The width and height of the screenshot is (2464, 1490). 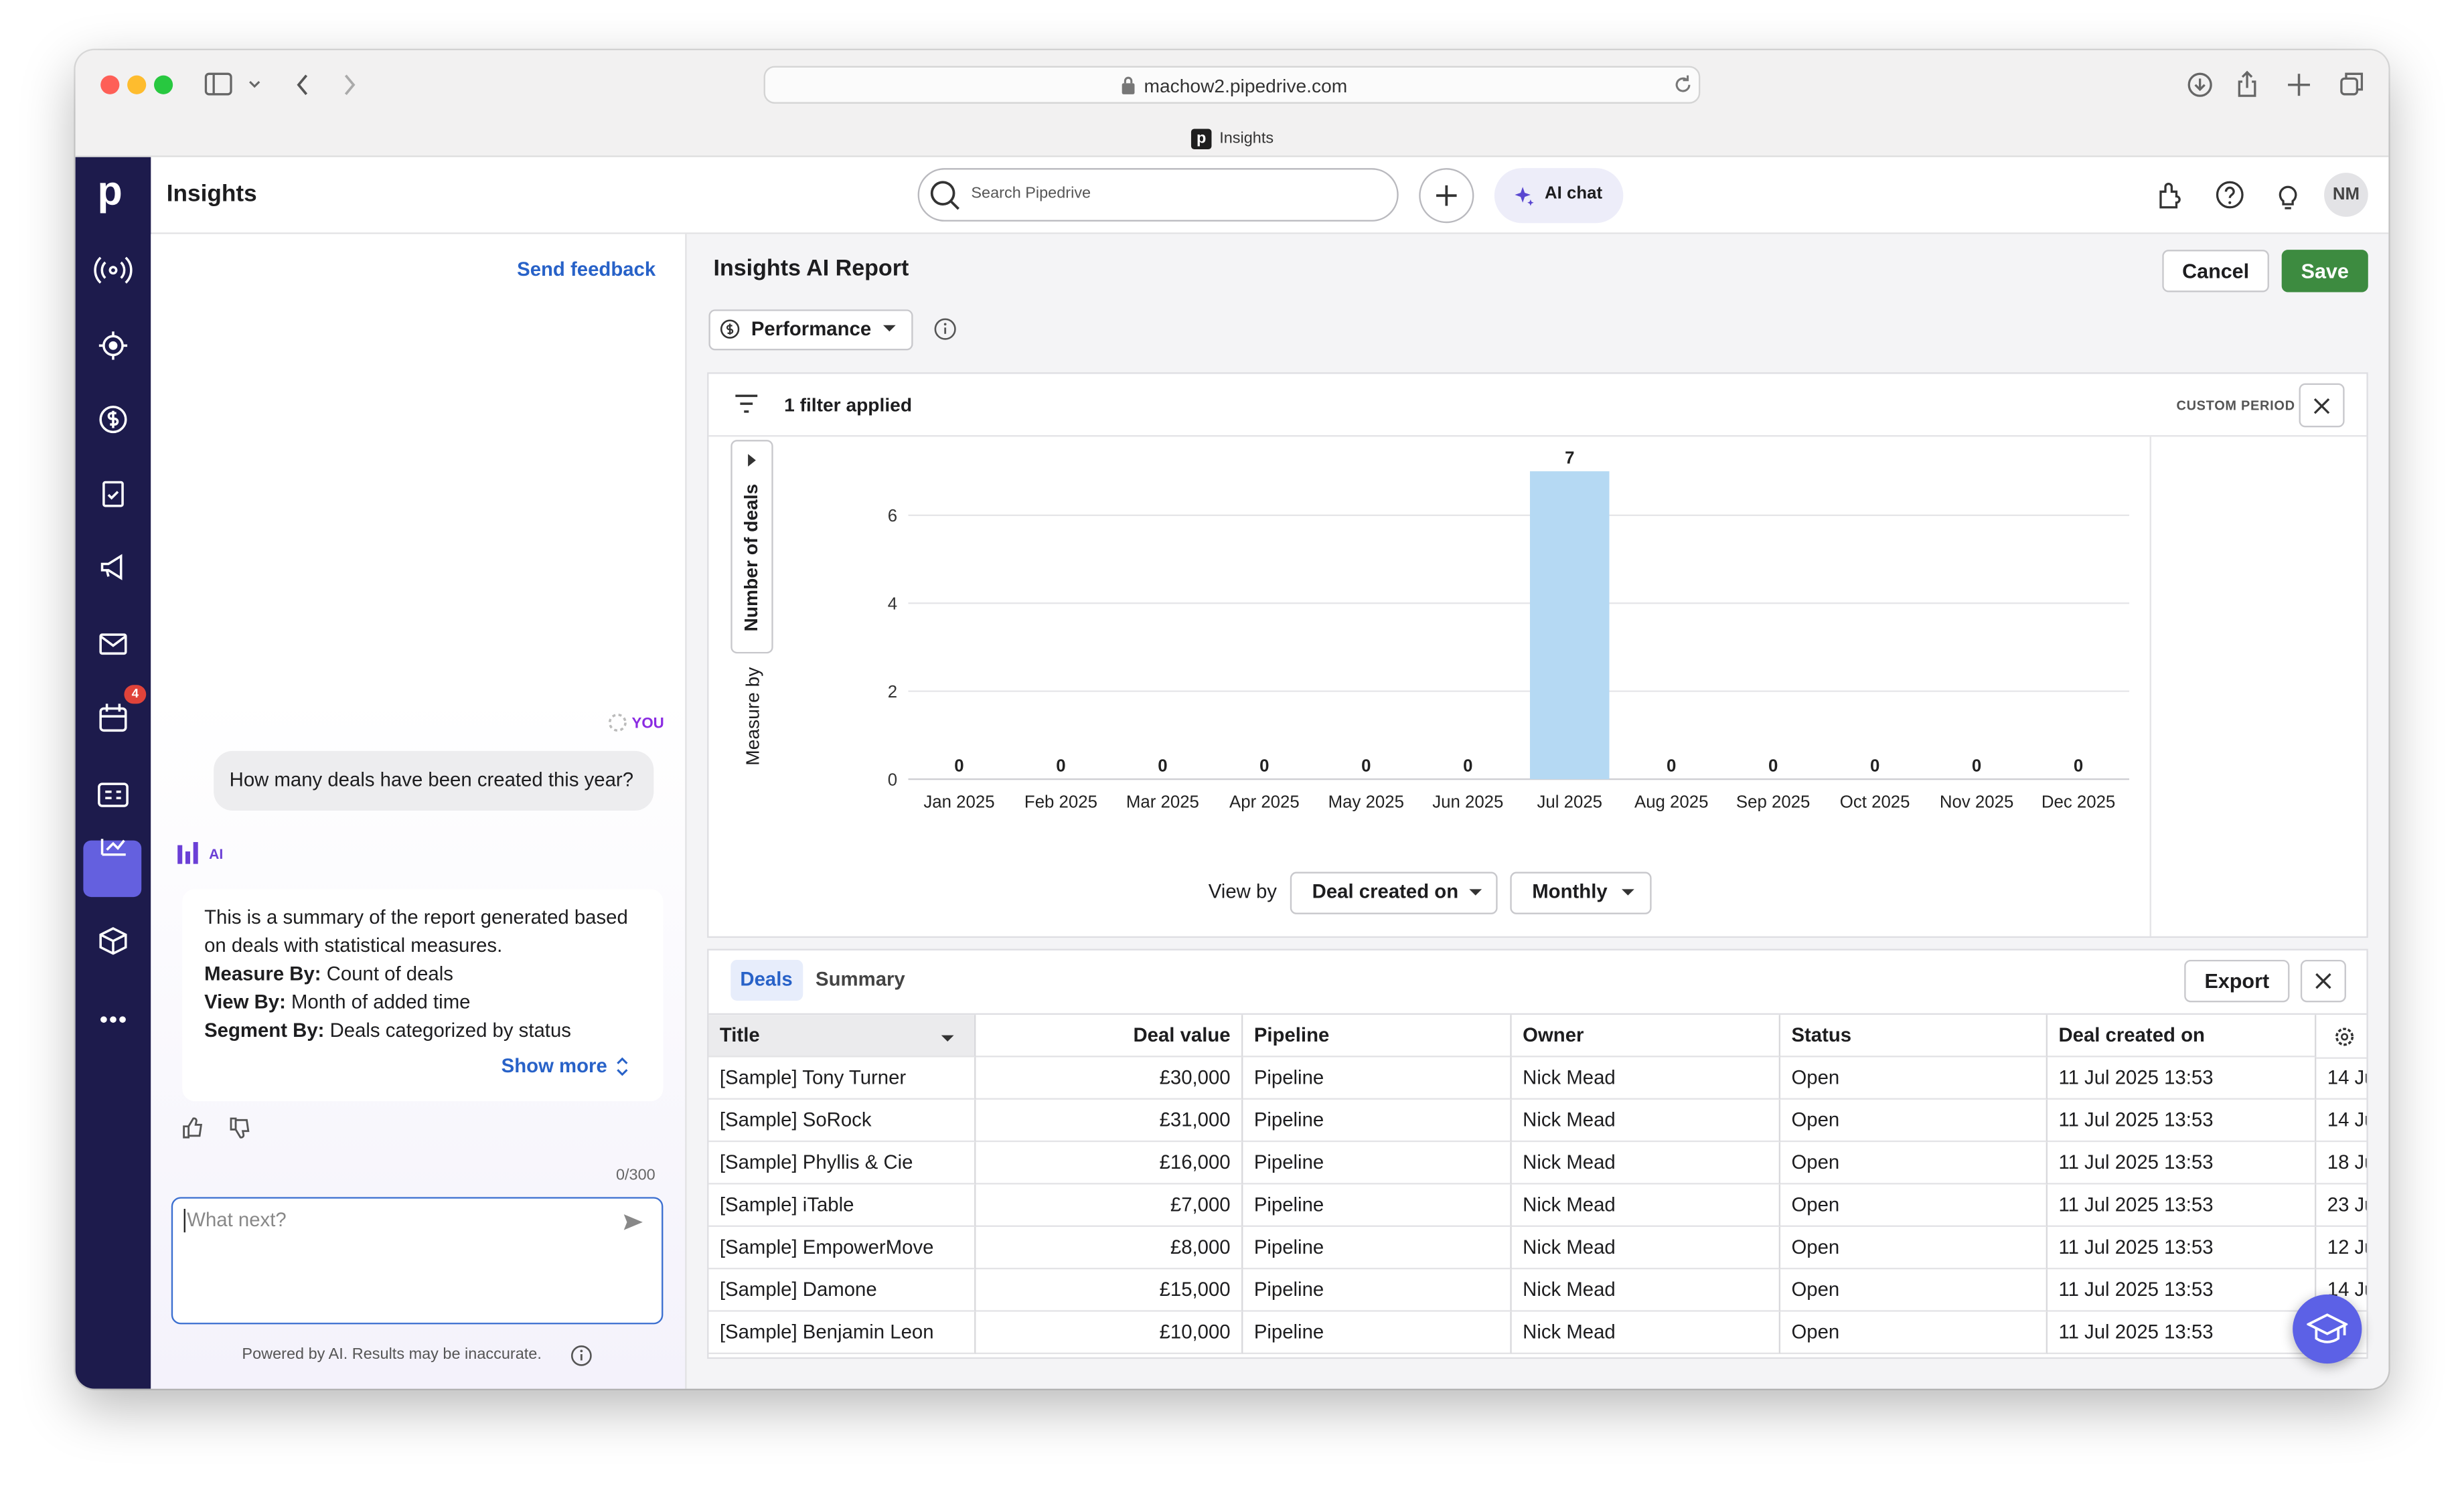 What do you see at coordinates (1976, 802) in the screenshot?
I see `x-tick-label: Nov 2025` at bounding box center [1976, 802].